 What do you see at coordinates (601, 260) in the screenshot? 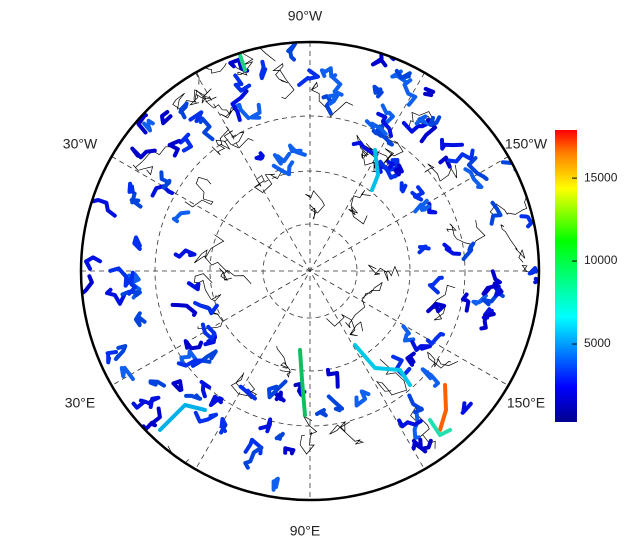
I see `colorbar-tick-label: 10000` at bounding box center [601, 260].